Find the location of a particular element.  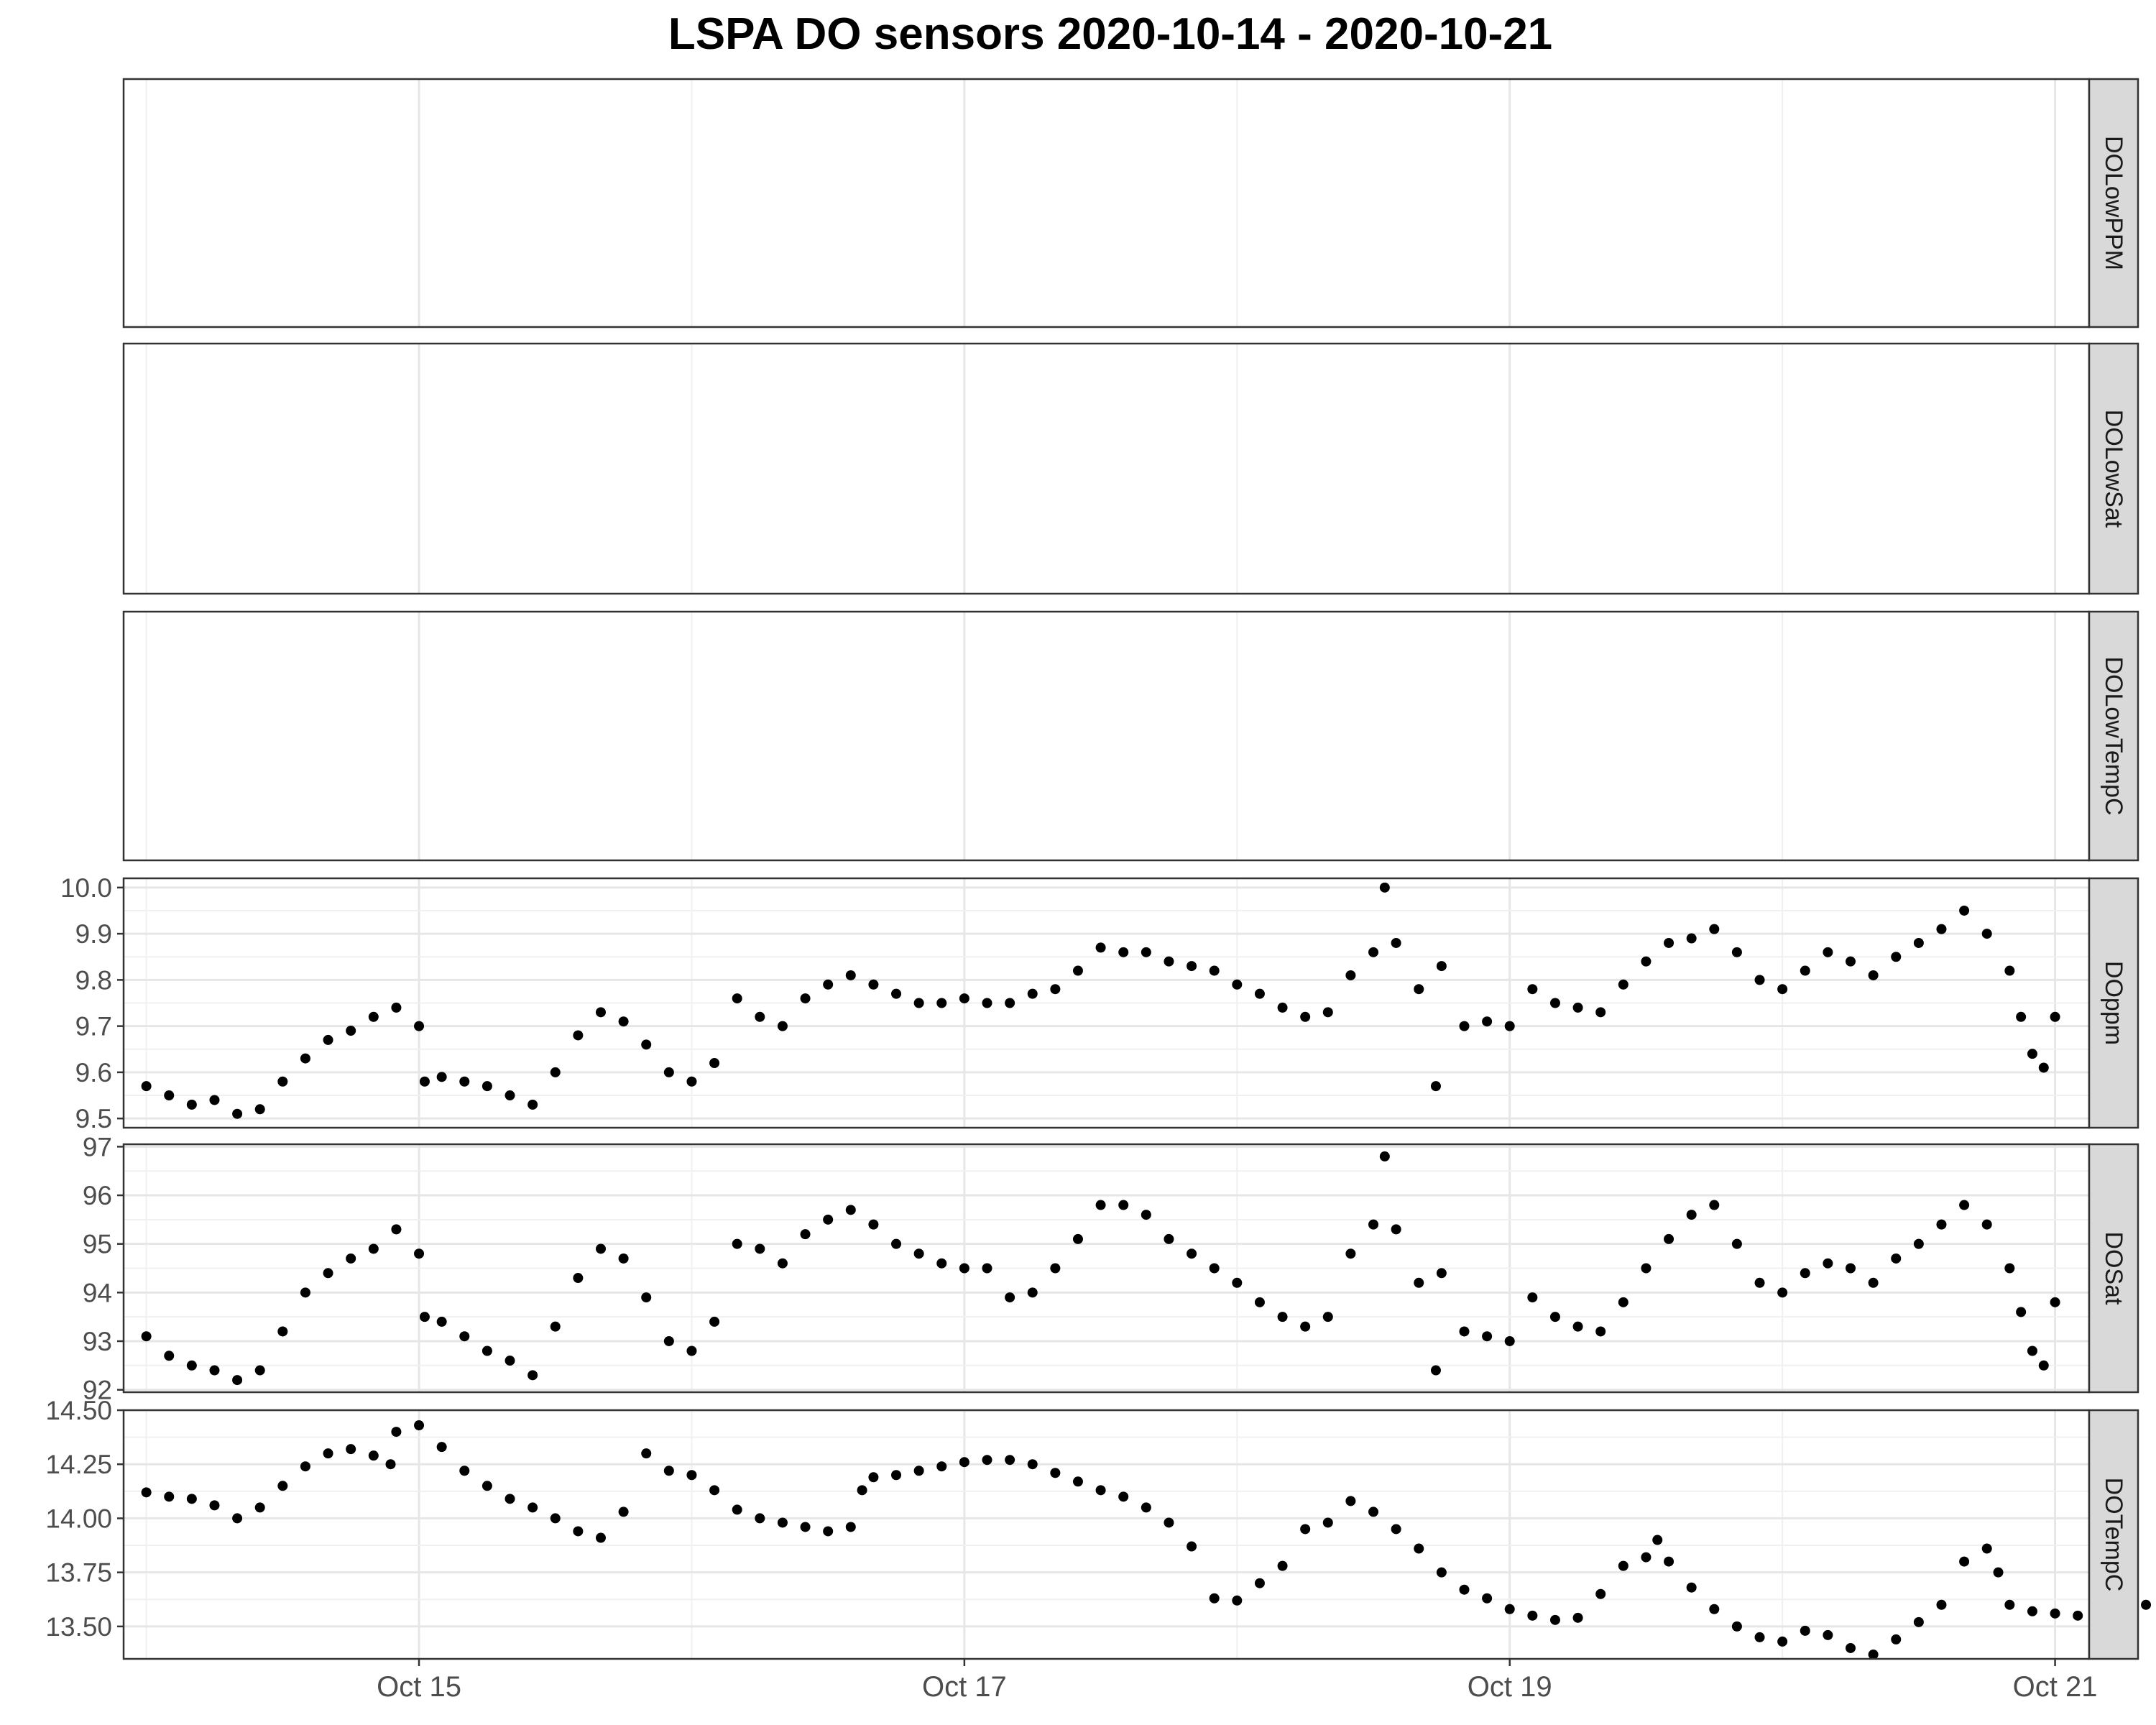

facet-strip-label: DOSat is located at coordinates (2113, 1268).